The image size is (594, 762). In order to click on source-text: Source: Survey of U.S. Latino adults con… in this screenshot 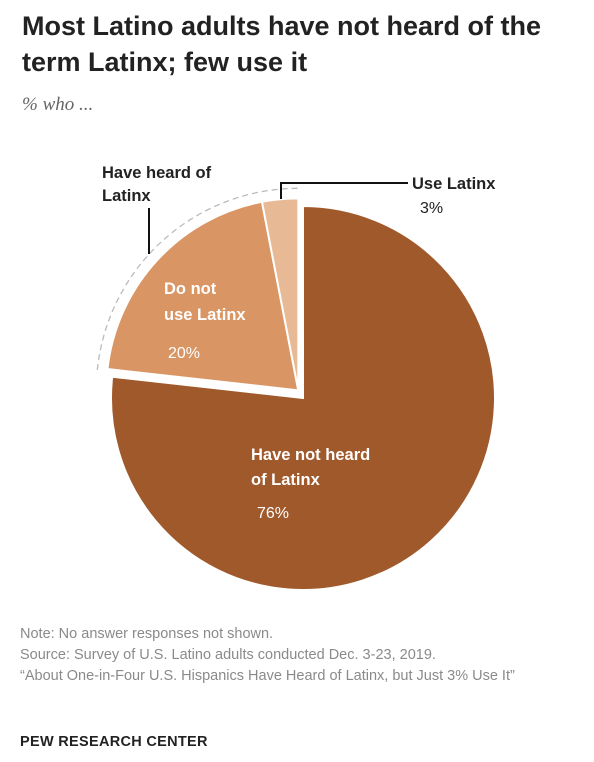, I will do `click(228, 655)`.